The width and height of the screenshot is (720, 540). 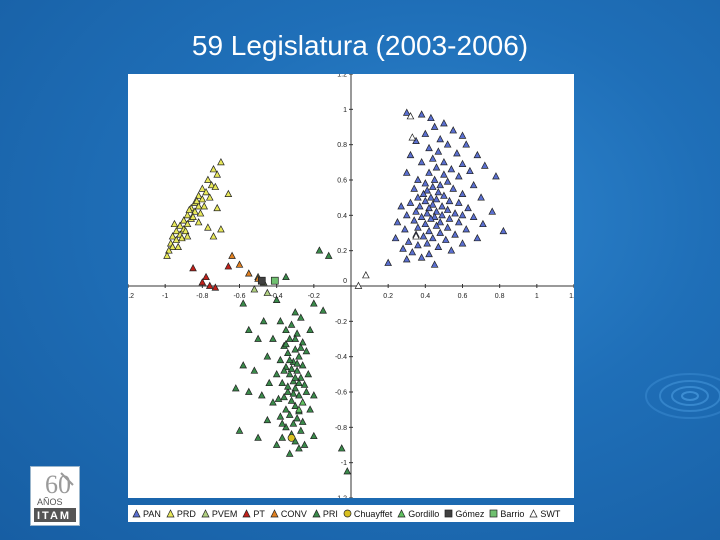 What do you see at coordinates (165, 296) in the screenshot?
I see `x-tick-label: -1` at bounding box center [165, 296].